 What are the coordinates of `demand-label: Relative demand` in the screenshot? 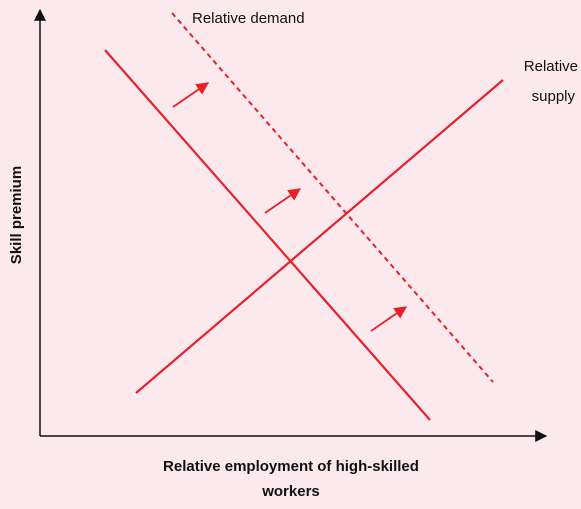 It's located at (248, 18).